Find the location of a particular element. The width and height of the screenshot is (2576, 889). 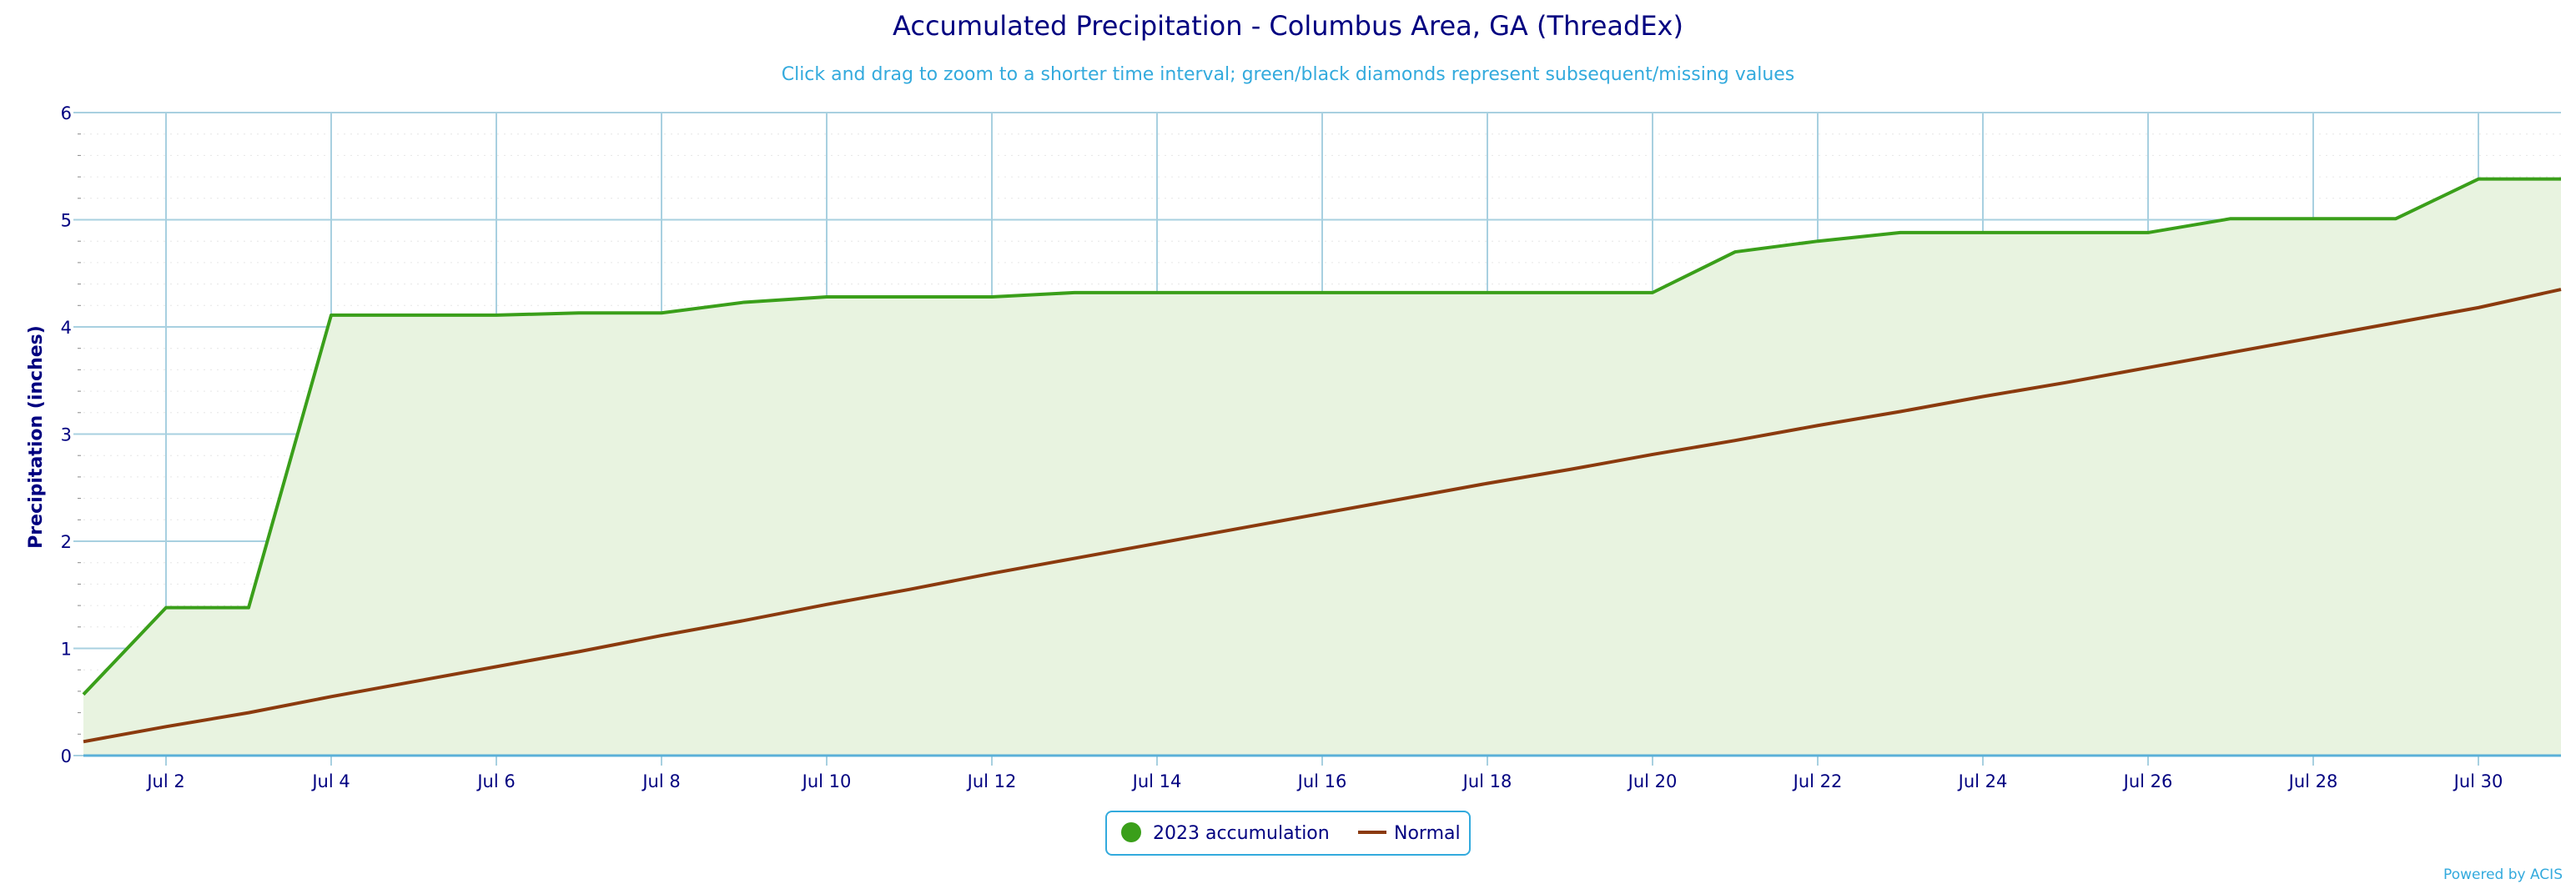

x-tick-label: Jul 4 is located at coordinates (330, 781).